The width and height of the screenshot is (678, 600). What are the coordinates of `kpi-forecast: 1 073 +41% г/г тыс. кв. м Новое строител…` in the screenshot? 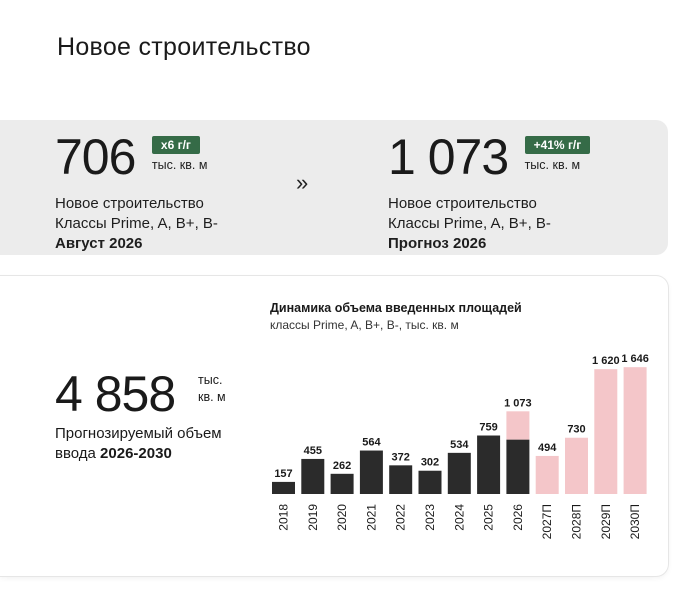 It's located at (489, 191).